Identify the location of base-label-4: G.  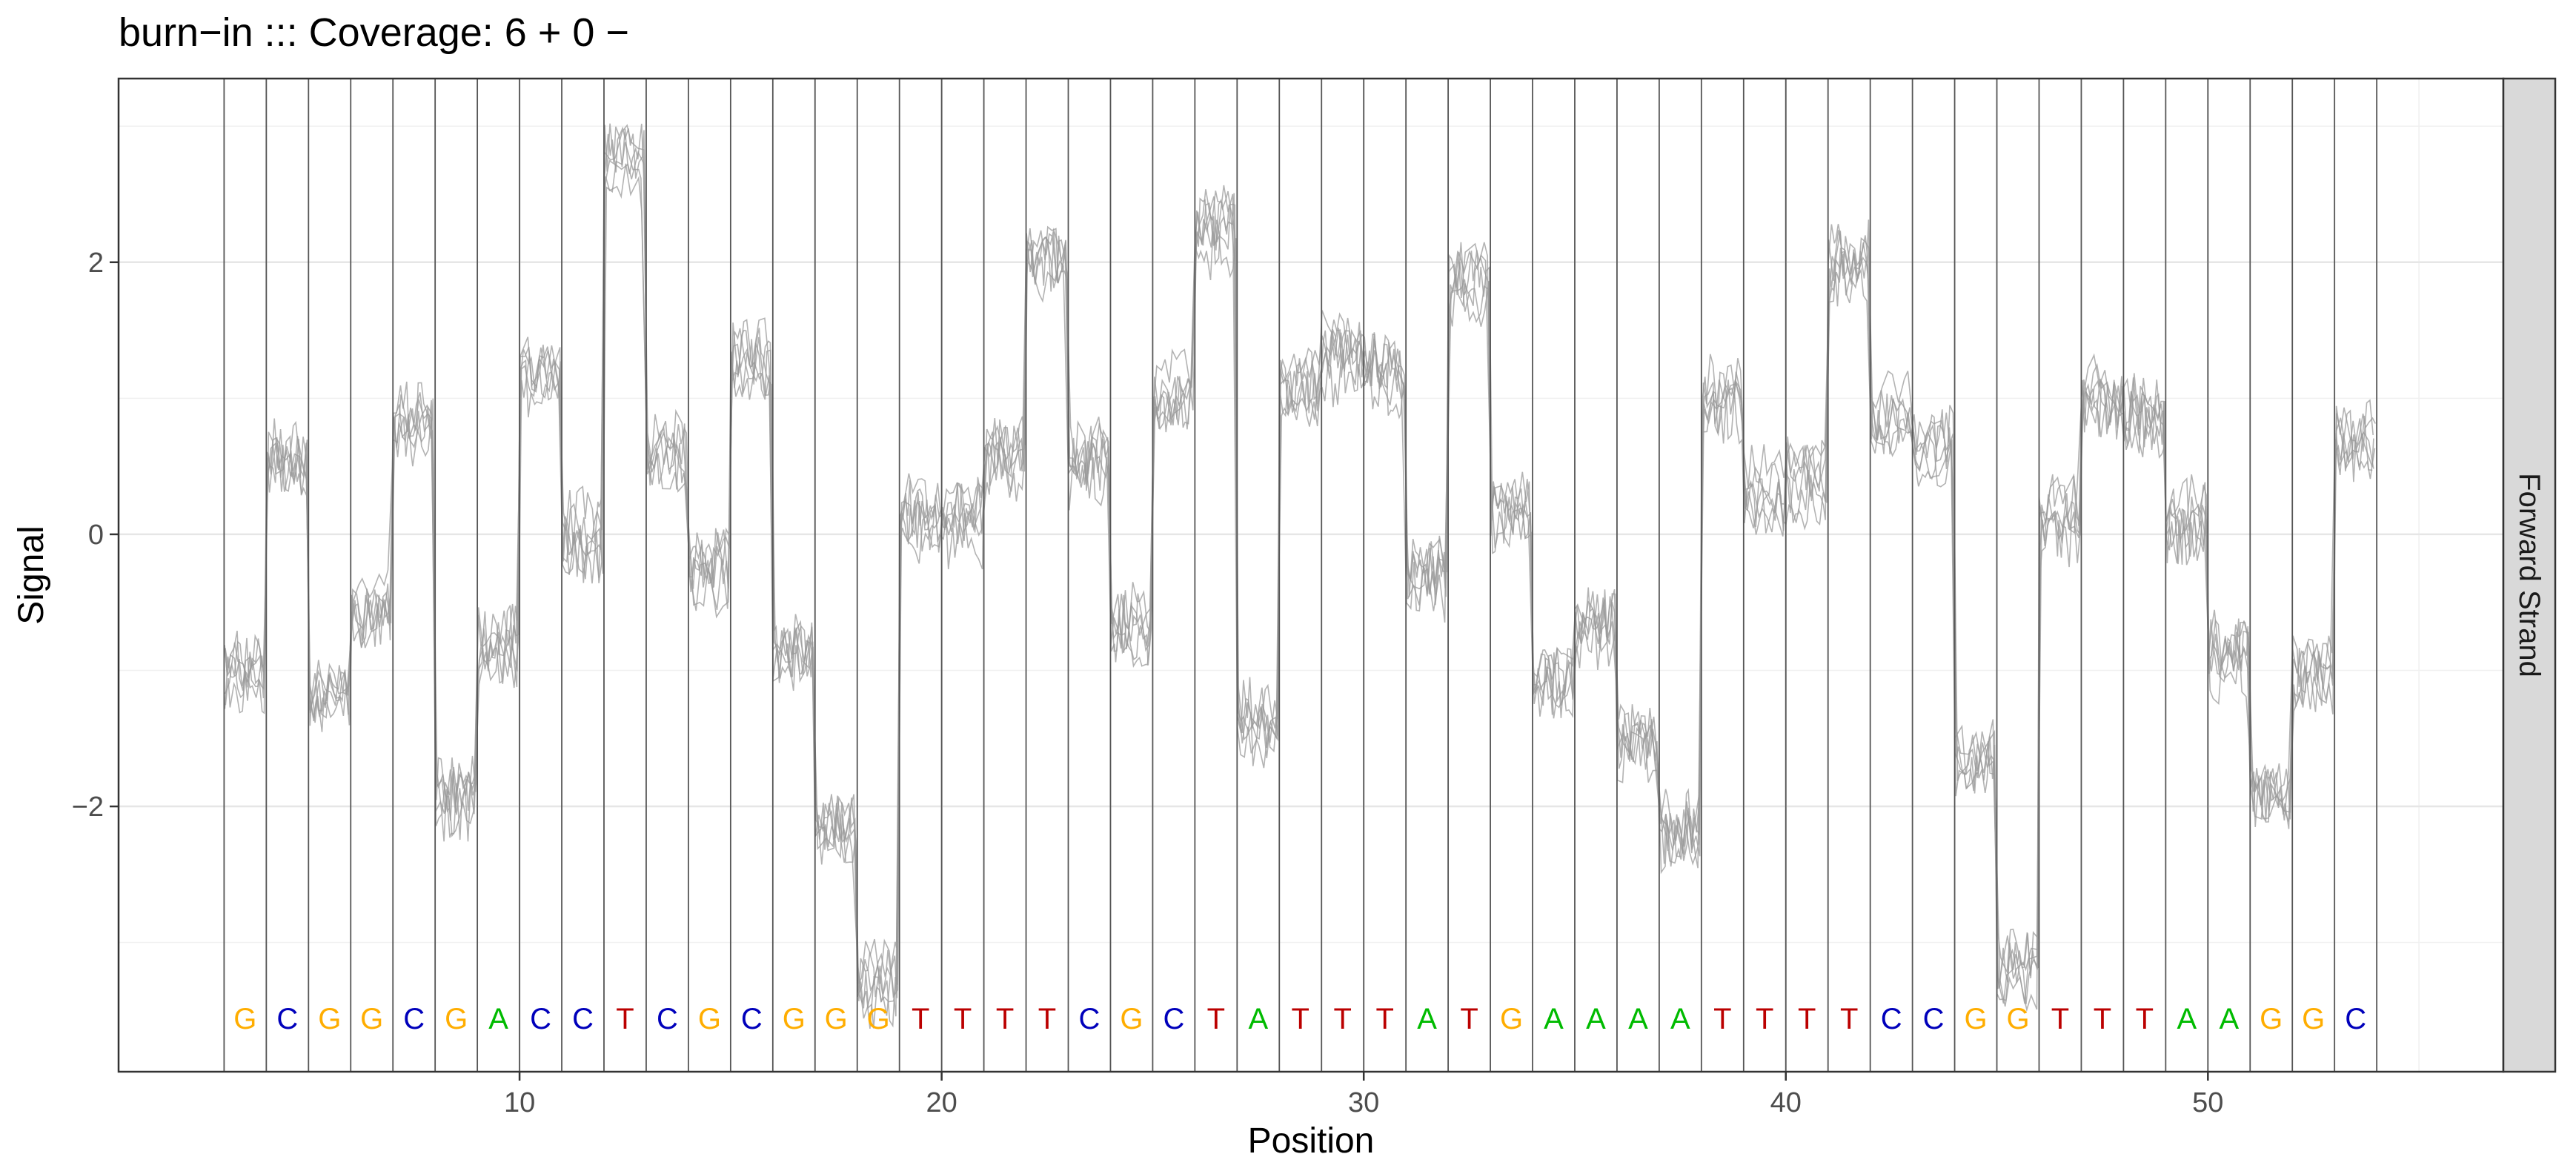
(371, 1019).